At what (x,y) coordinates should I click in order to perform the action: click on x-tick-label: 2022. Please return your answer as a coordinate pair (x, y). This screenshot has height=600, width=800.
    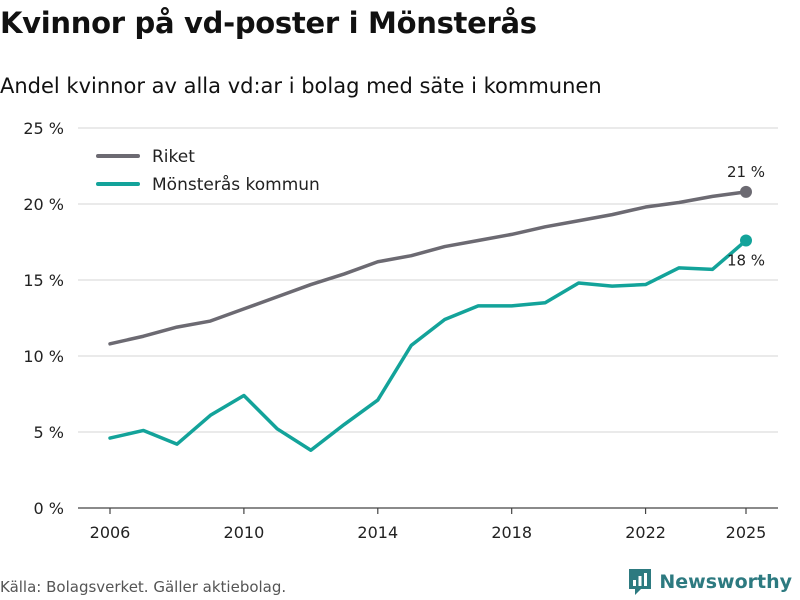
    Looking at the image, I should click on (645, 532).